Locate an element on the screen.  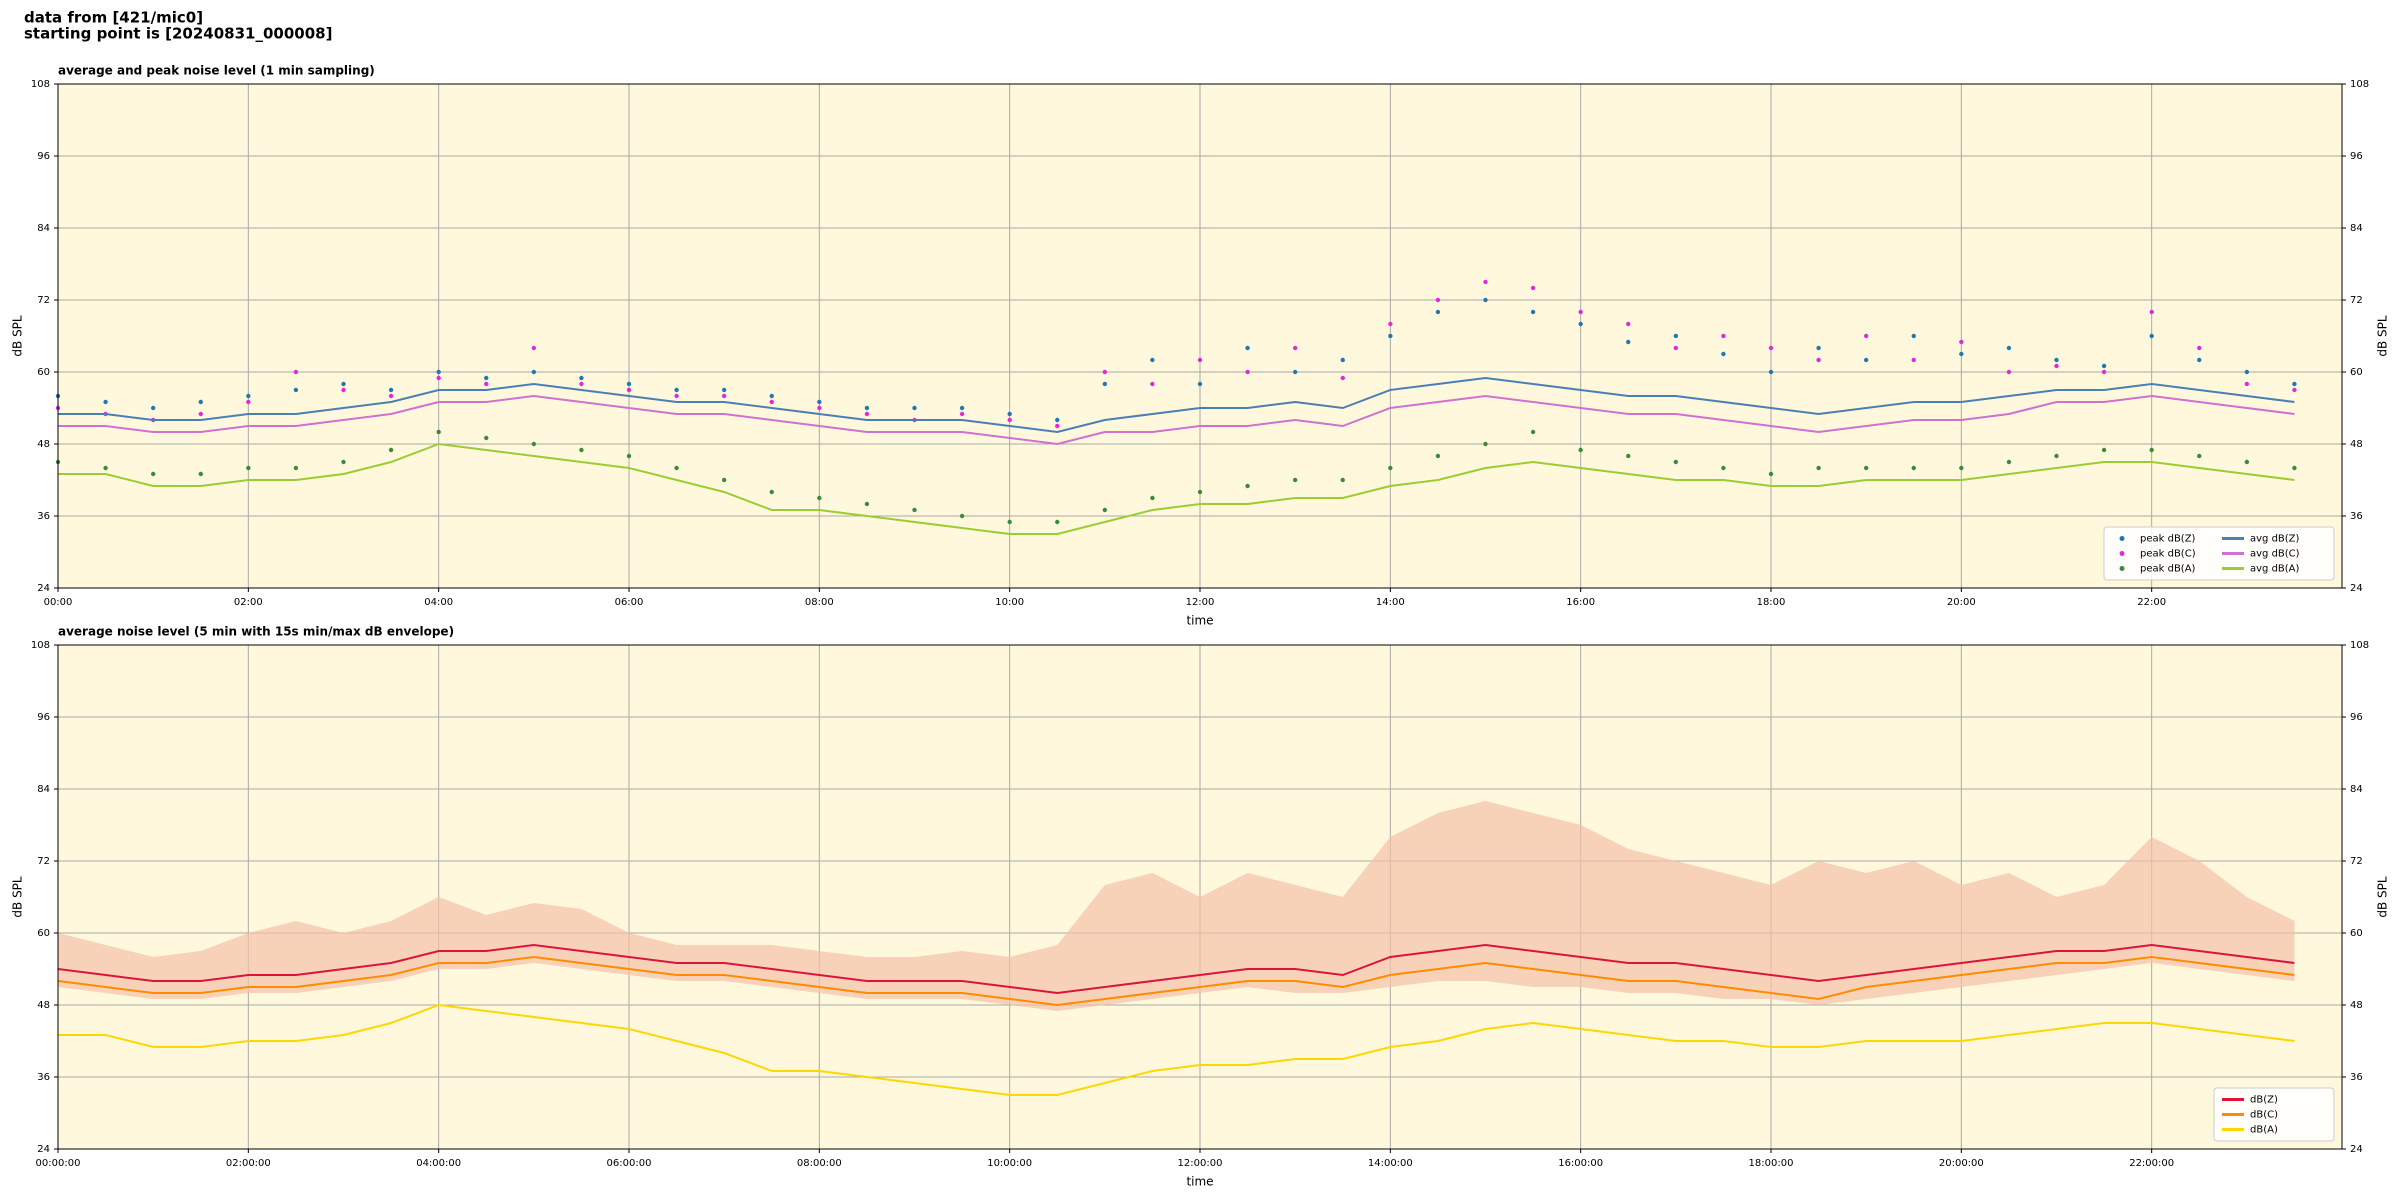
y-tick-label: 24 is located at coordinates (43, 1149).